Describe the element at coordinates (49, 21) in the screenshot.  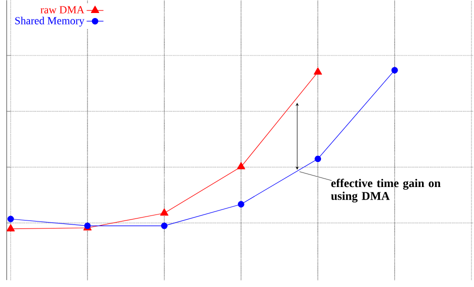
I see `legend-label: Shared Memory` at that location.